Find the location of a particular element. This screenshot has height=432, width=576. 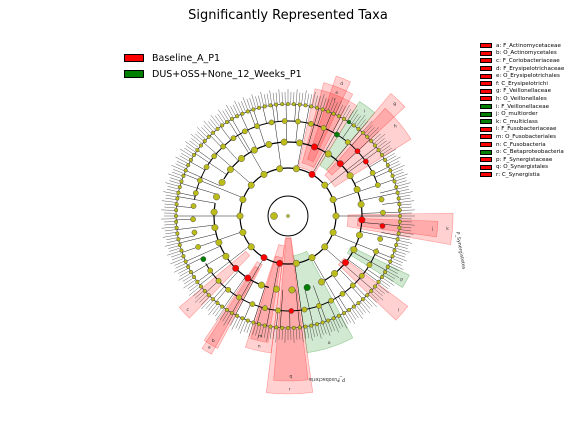

key-label-e: e: O_Erysipelotrichales is located at coordinates (528, 76).